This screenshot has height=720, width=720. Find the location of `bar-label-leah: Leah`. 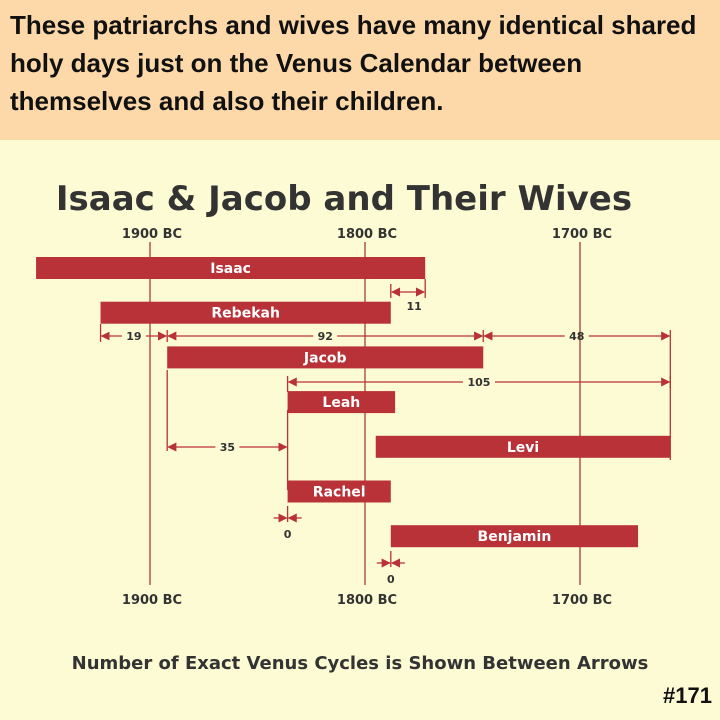

bar-label-leah: Leah is located at coordinates (341, 403).